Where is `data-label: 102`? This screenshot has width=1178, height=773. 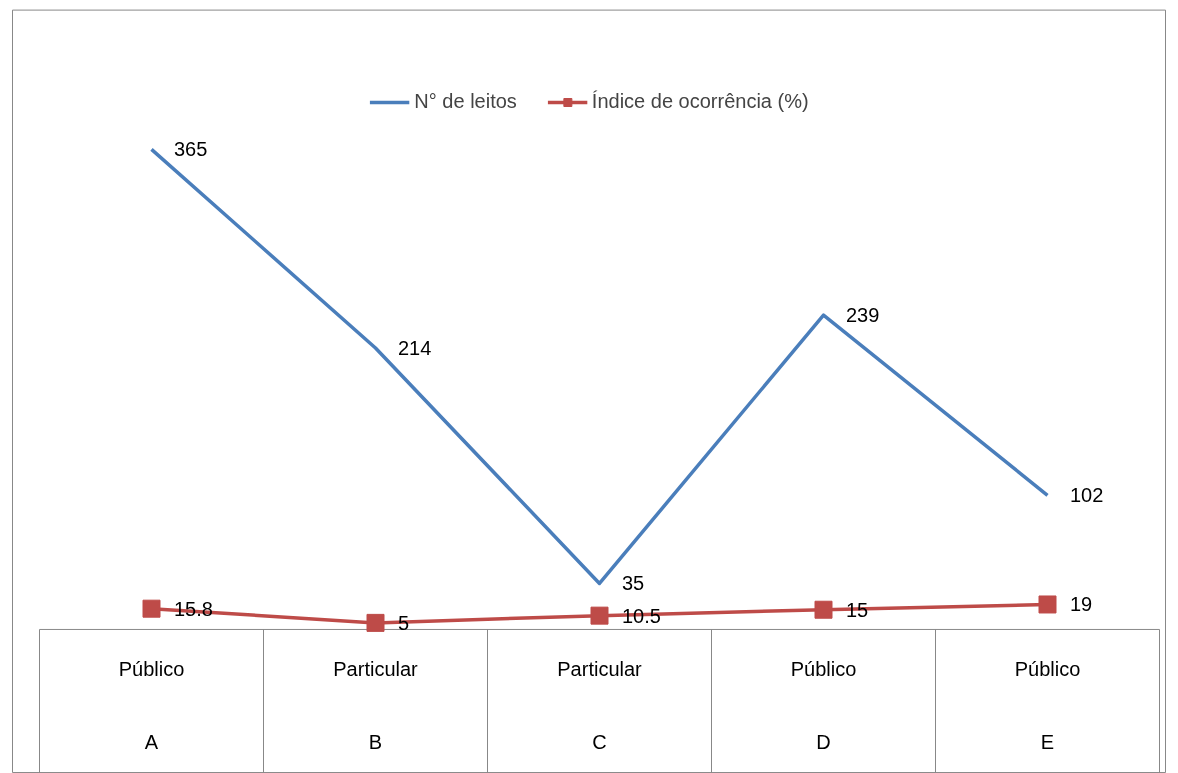 data-label: 102 is located at coordinates (1086, 495).